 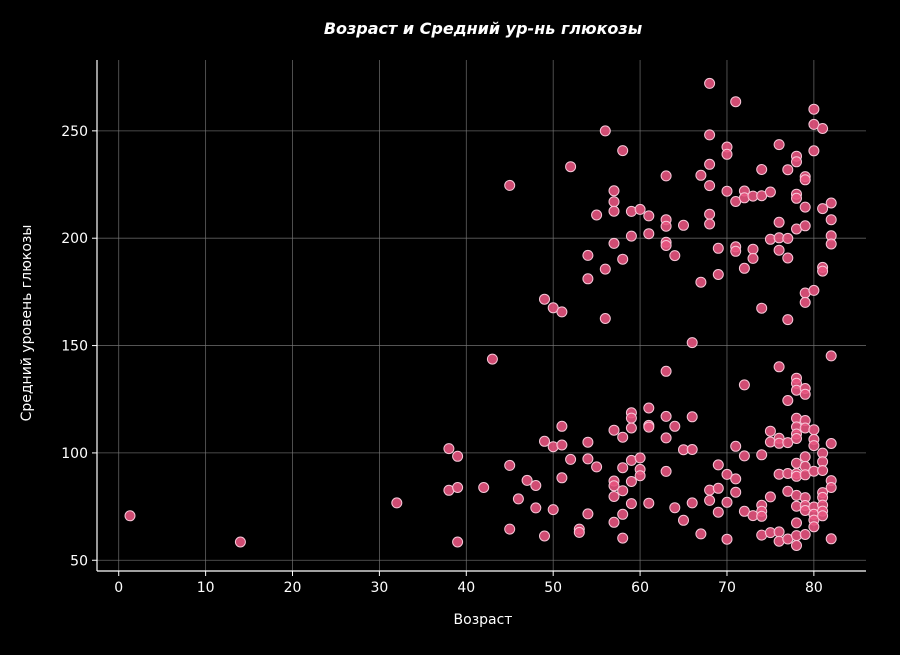 What do you see at coordinates (553, 588) in the screenshot?
I see `x-tick-label: 50` at bounding box center [553, 588].